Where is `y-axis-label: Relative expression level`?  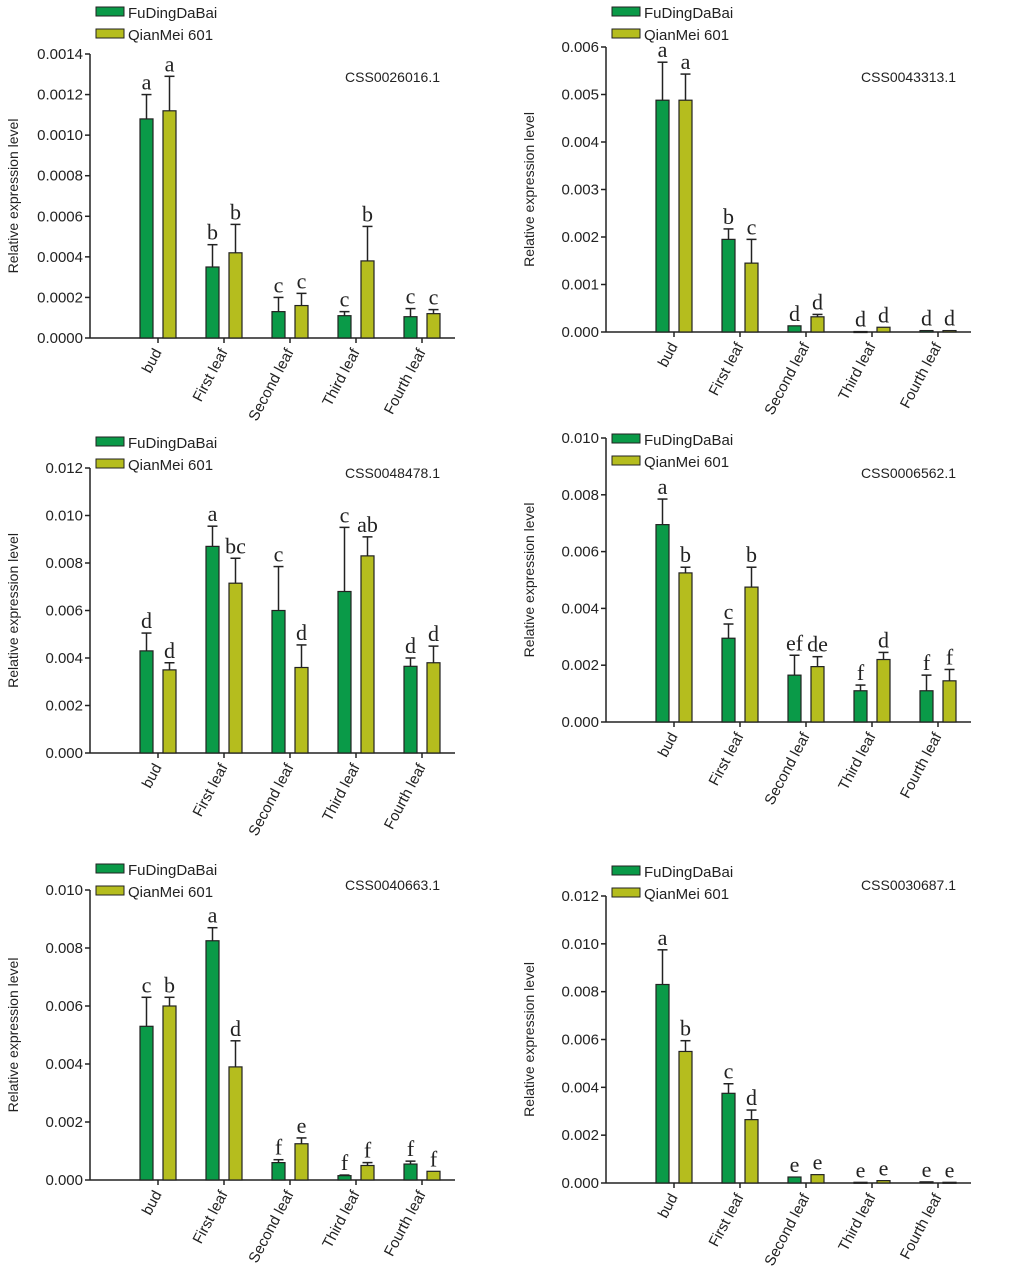
y-axis-label: Relative expression level is located at coordinates (529, 189).